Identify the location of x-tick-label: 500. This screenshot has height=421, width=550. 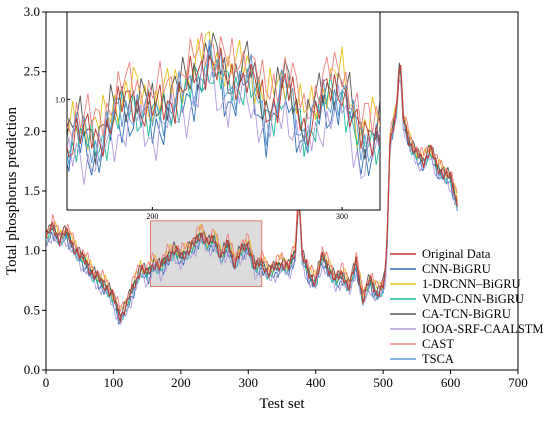
(383, 382).